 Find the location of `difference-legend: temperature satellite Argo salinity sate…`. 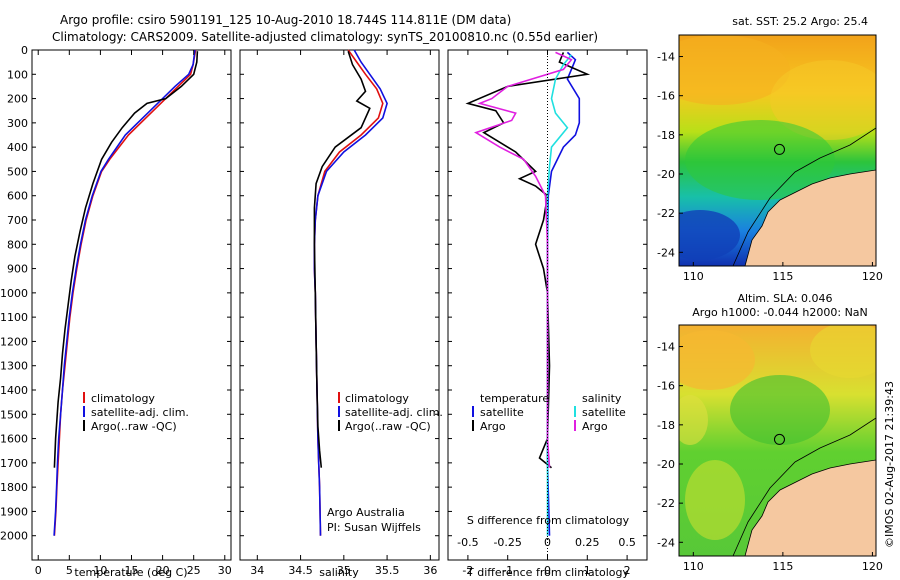

difference-legend: temperature satellite Argo salinity sate… is located at coordinates (549, 412).